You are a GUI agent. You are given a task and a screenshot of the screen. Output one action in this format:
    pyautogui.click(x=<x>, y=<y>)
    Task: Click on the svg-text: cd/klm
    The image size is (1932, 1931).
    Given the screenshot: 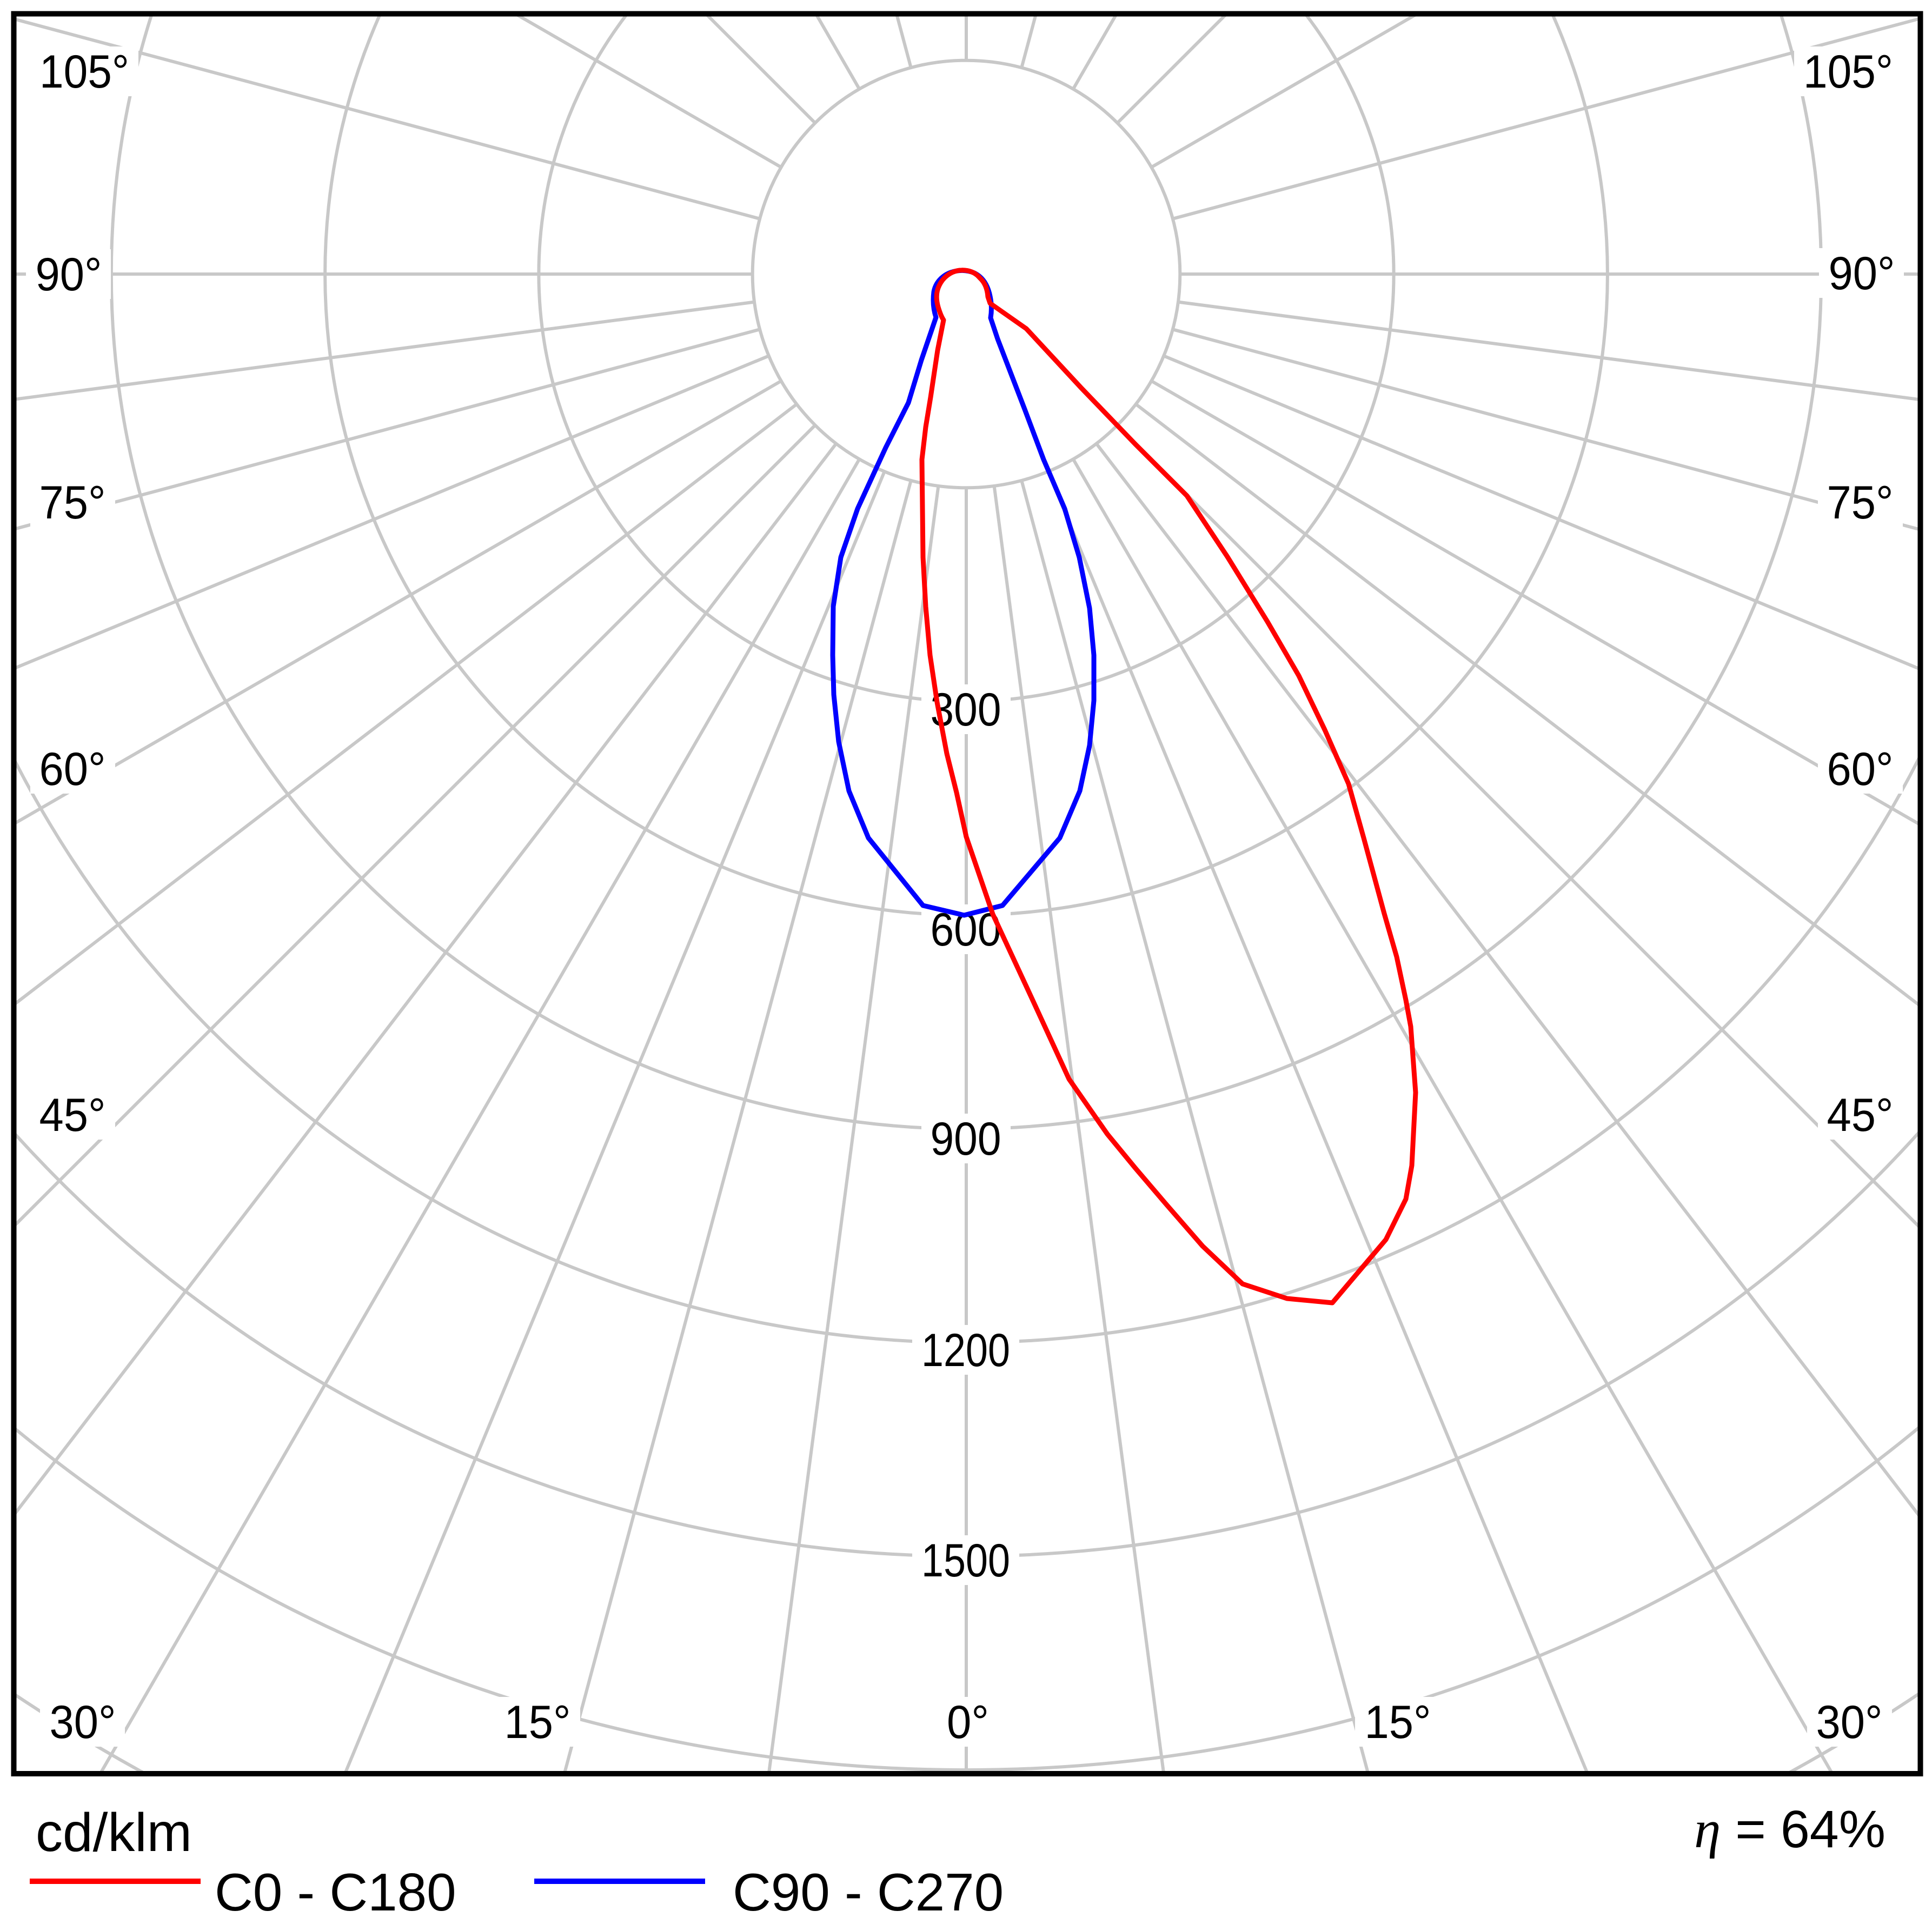 What is the action you would take?
    pyautogui.click(x=114, y=1832)
    